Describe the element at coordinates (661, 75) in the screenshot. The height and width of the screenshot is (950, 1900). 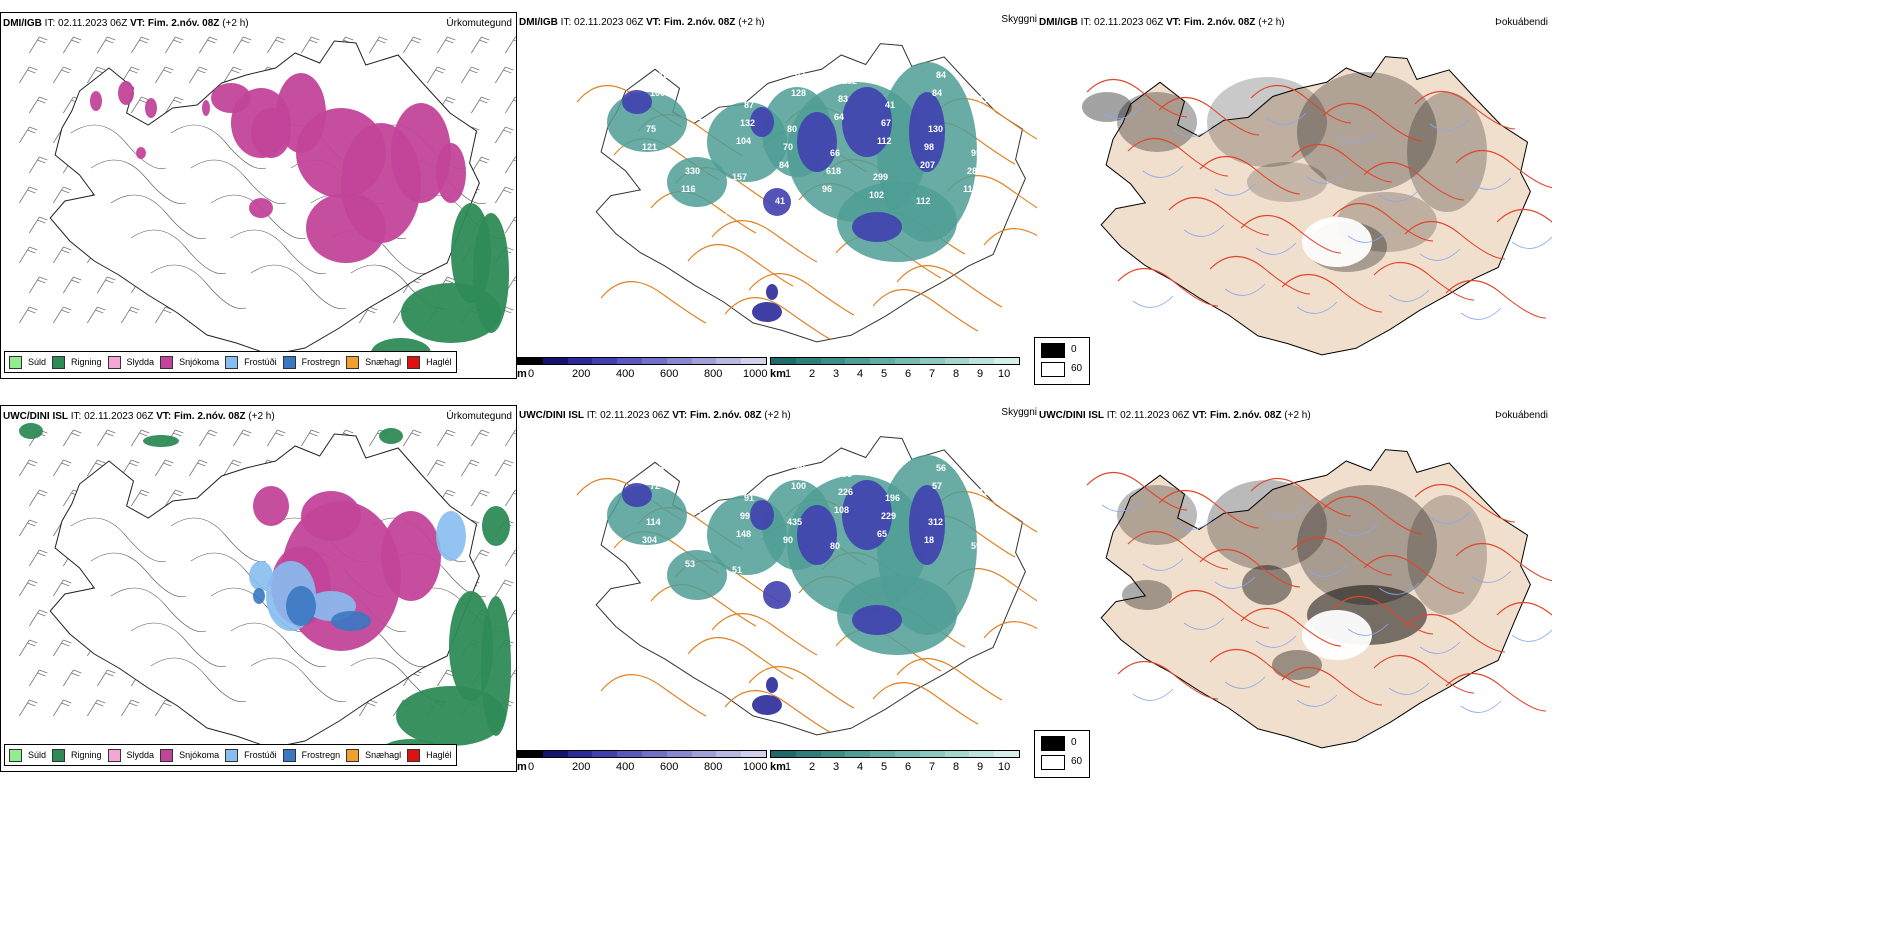
I see `visibility-value-label: 118` at that location.